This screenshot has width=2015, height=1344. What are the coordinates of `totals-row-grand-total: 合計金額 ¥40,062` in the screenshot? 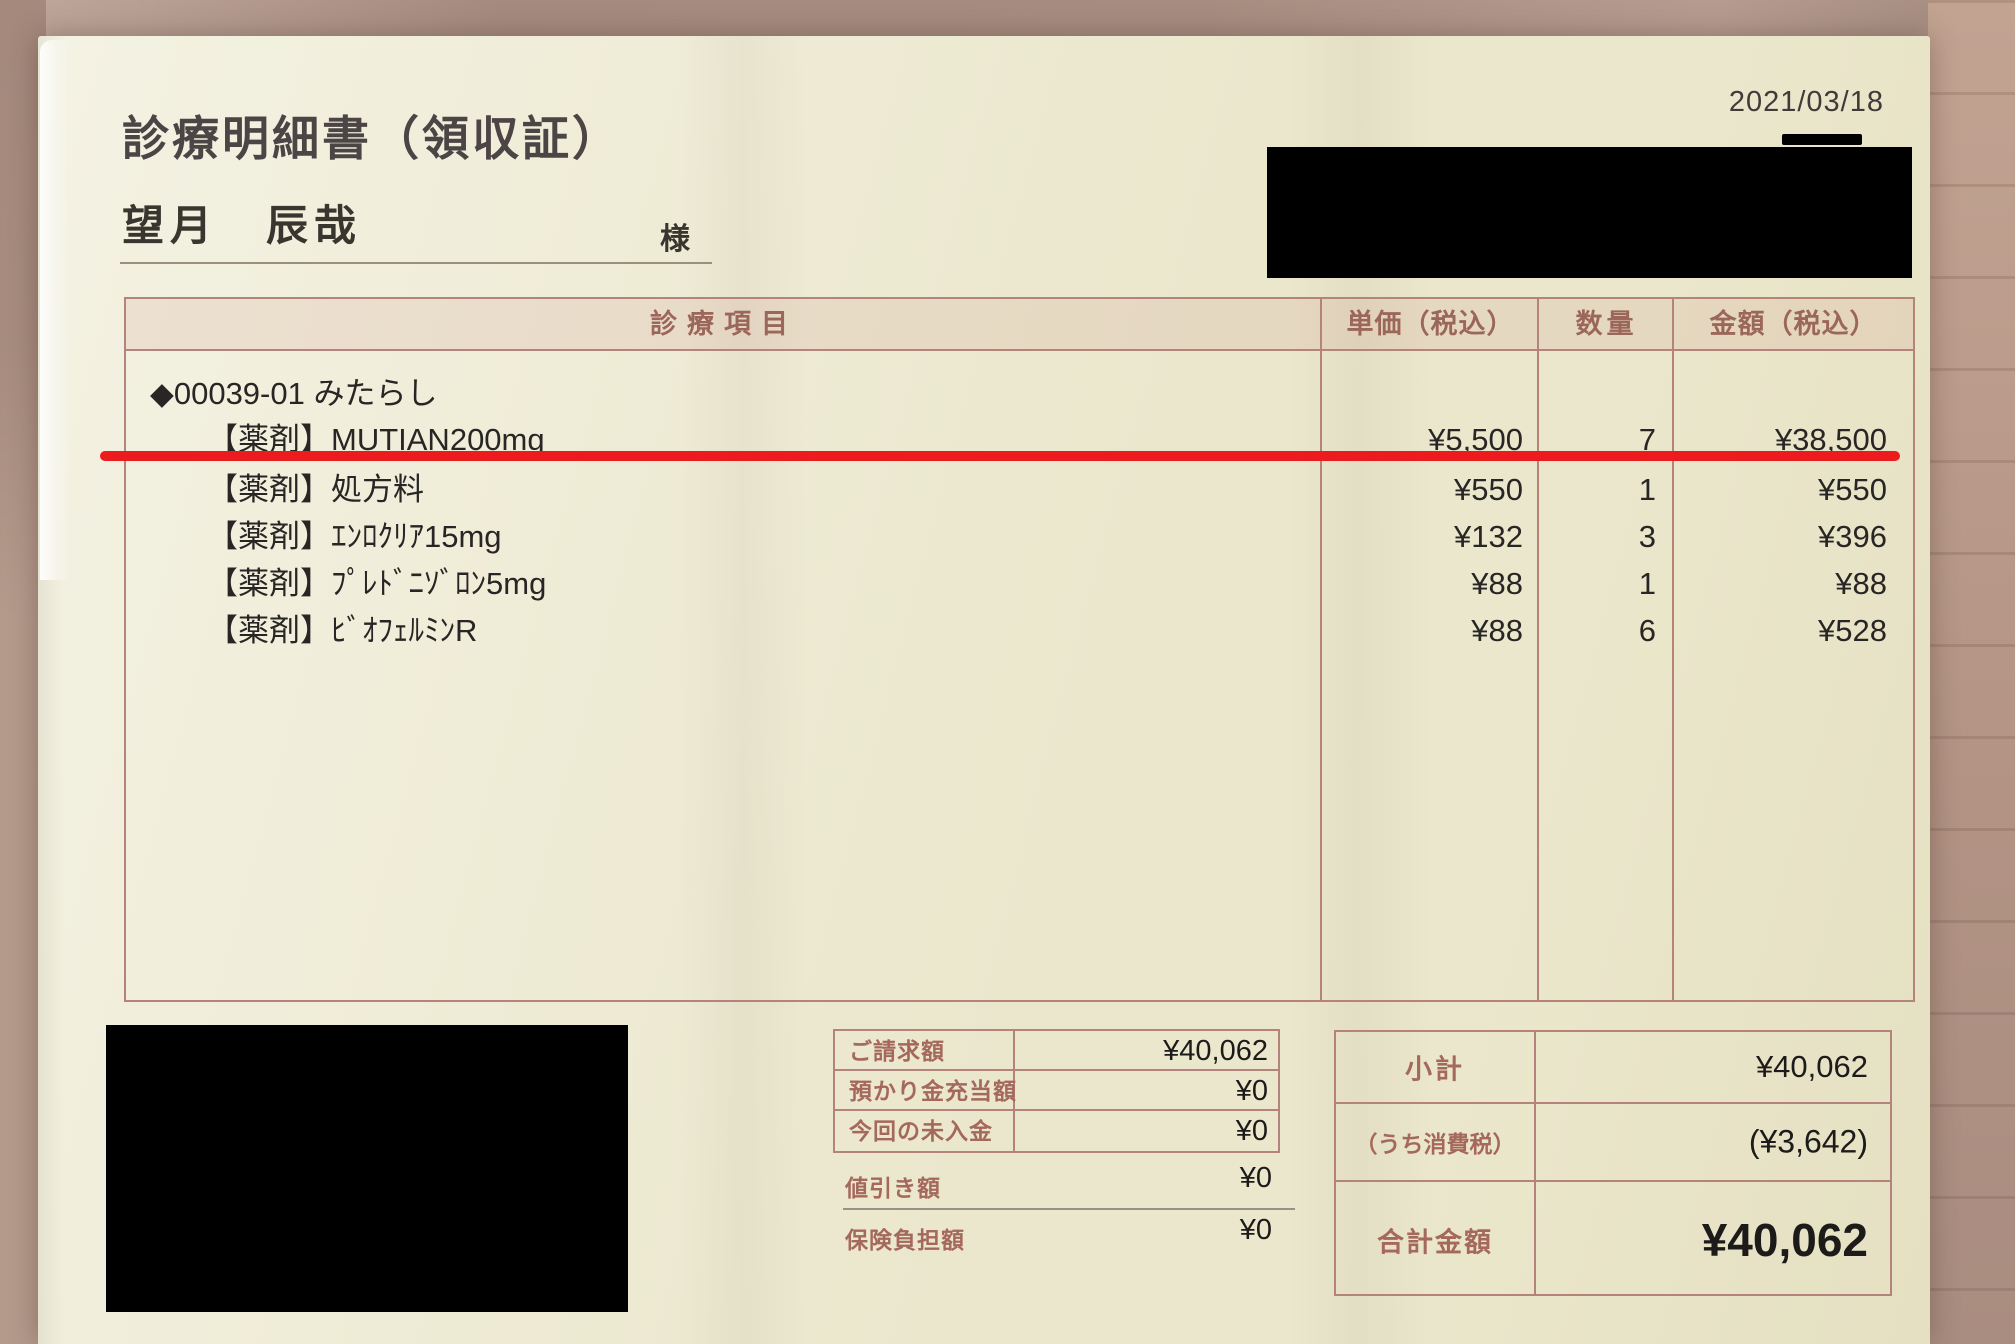 It's located at (1613, 1239).